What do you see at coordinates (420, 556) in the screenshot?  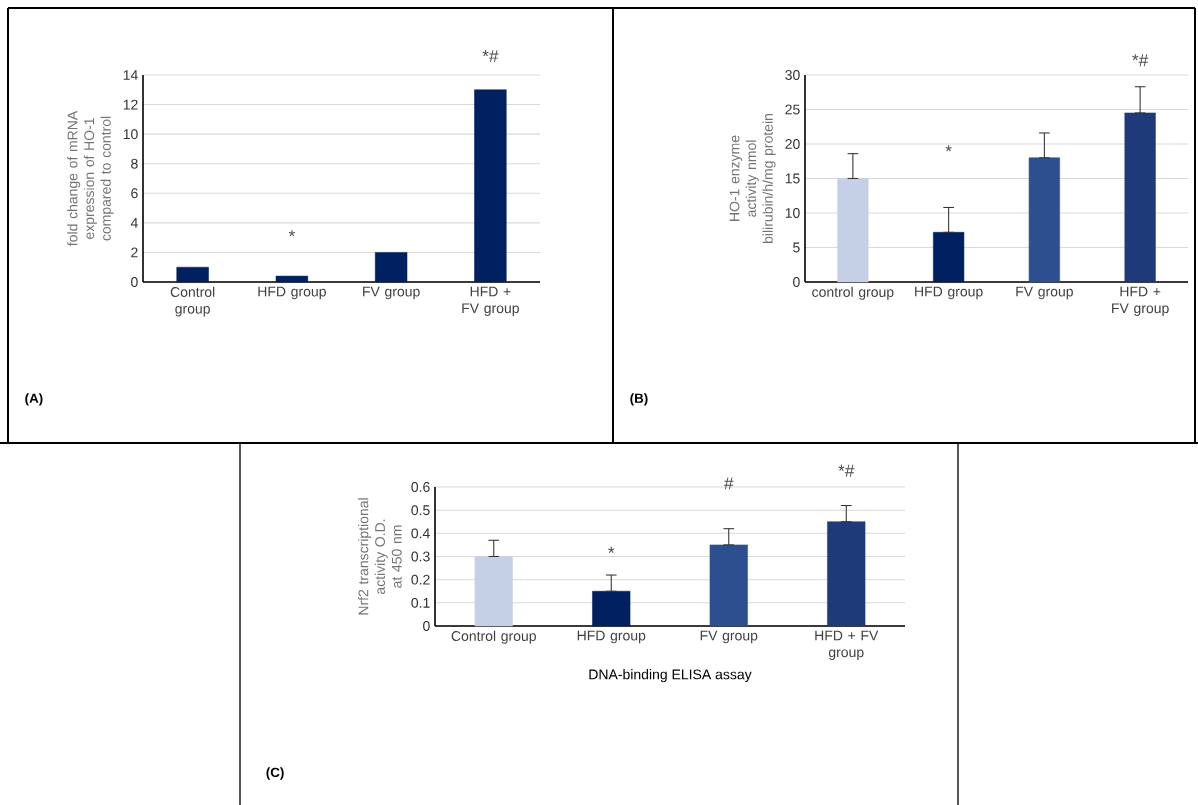 I see `y-tick-label: 0.3` at bounding box center [420, 556].